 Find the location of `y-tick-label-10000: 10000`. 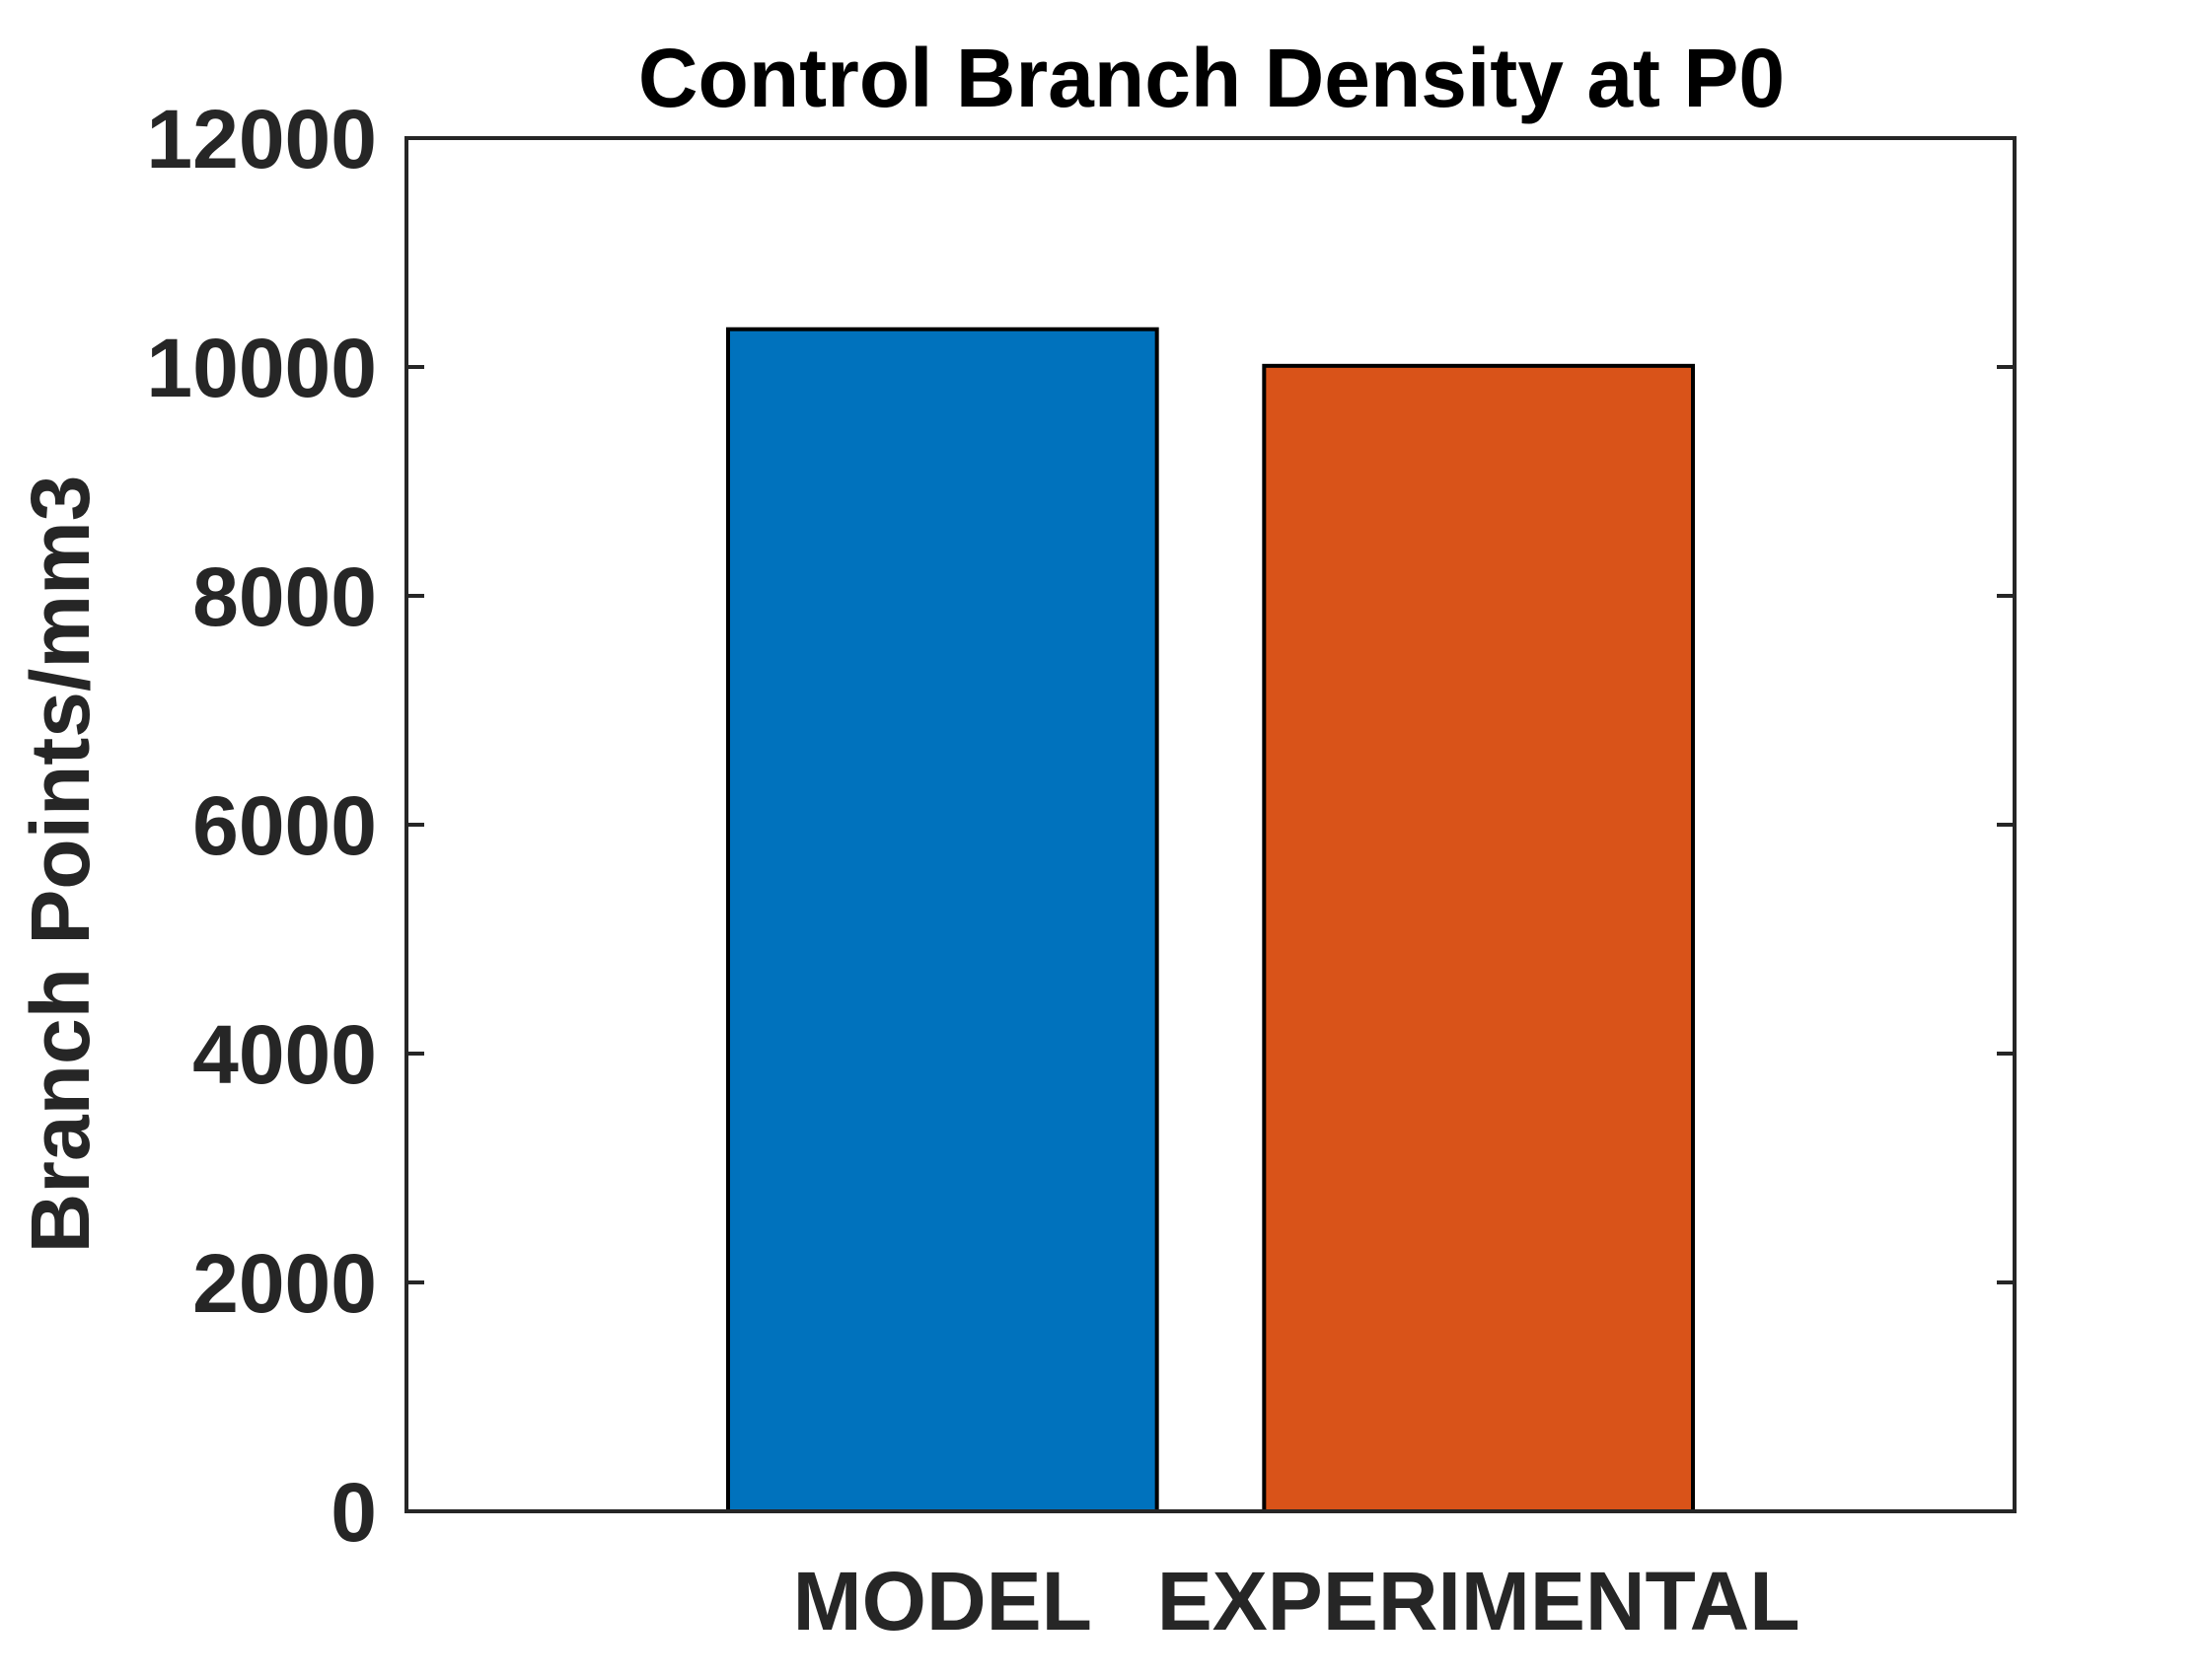

y-tick-label-10000: 10000 is located at coordinates (261, 368).